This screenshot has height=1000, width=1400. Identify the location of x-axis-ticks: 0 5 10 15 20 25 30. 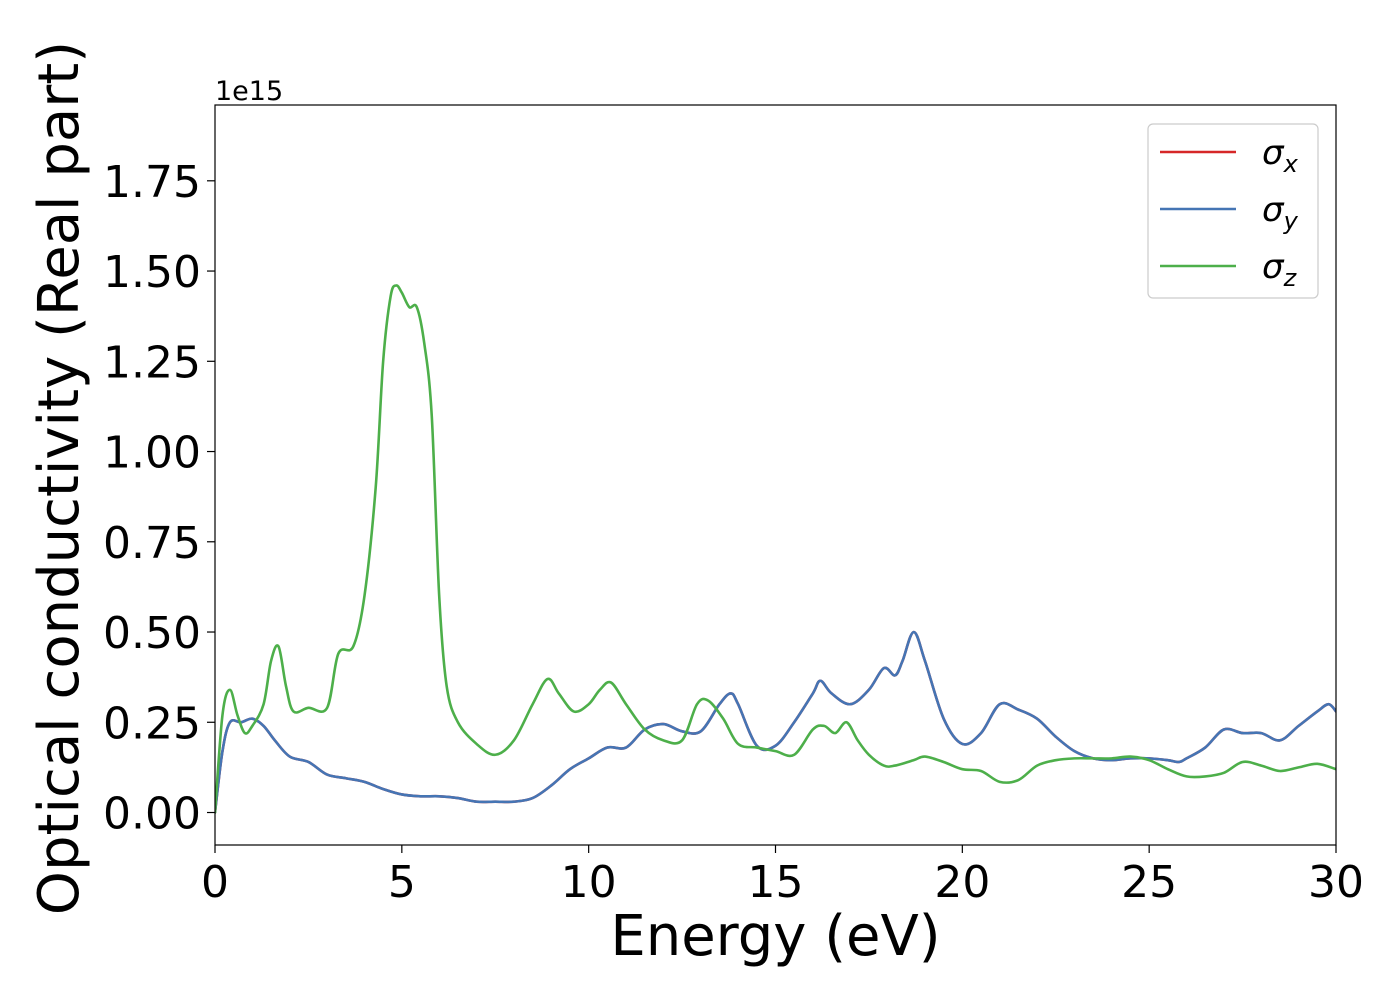
(782, 876).